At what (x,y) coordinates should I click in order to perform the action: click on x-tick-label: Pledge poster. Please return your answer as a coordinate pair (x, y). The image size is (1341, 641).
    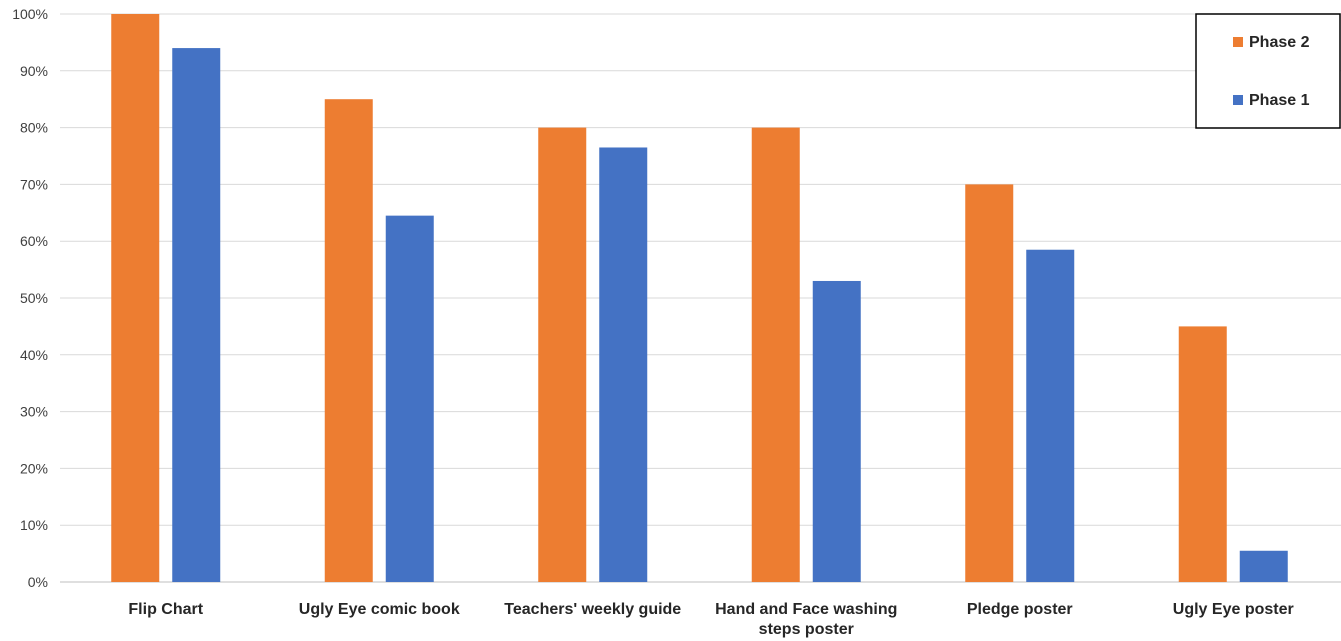
    Looking at the image, I should click on (1020, 609).